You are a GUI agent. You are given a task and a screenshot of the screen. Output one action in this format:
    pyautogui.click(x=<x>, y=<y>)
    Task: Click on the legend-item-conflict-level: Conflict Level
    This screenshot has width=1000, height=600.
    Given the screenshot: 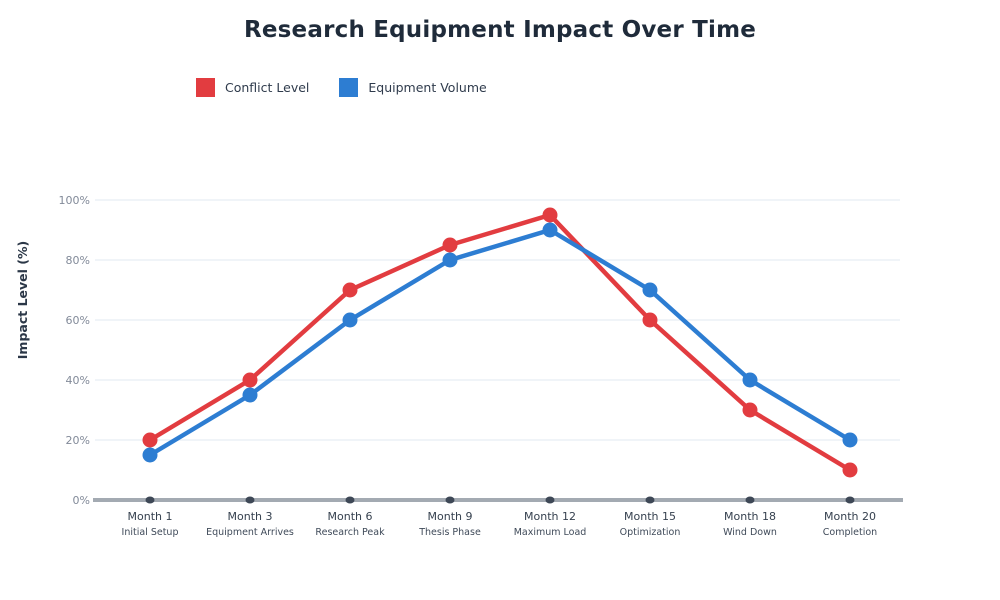 What is the action you would take?
    pyautogui.click(x=252, y=87)
    